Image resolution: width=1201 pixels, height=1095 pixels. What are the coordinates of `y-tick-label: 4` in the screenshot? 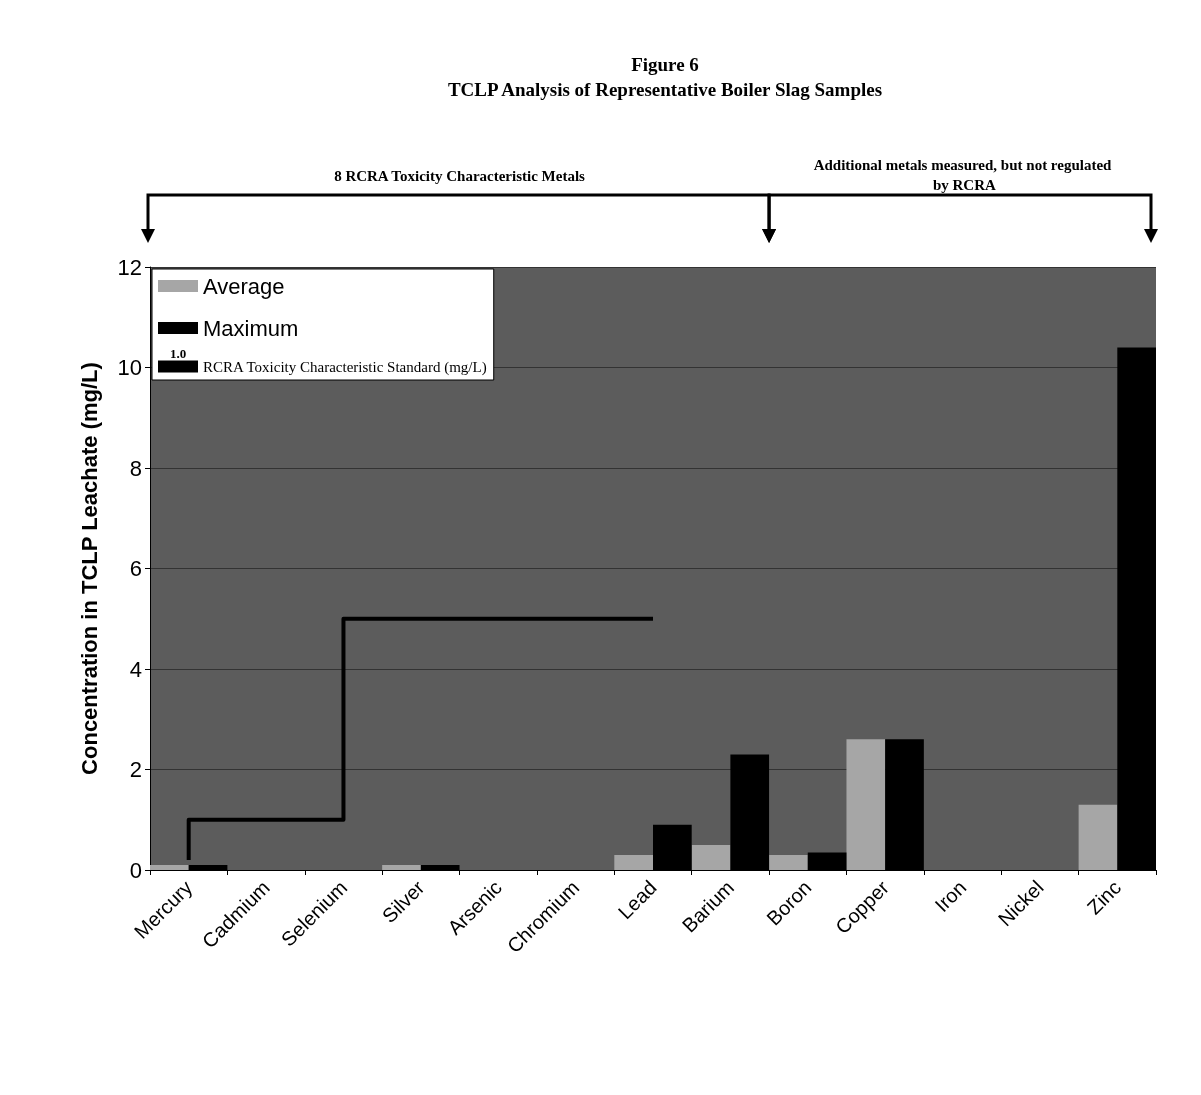 It's located at (135, 669).